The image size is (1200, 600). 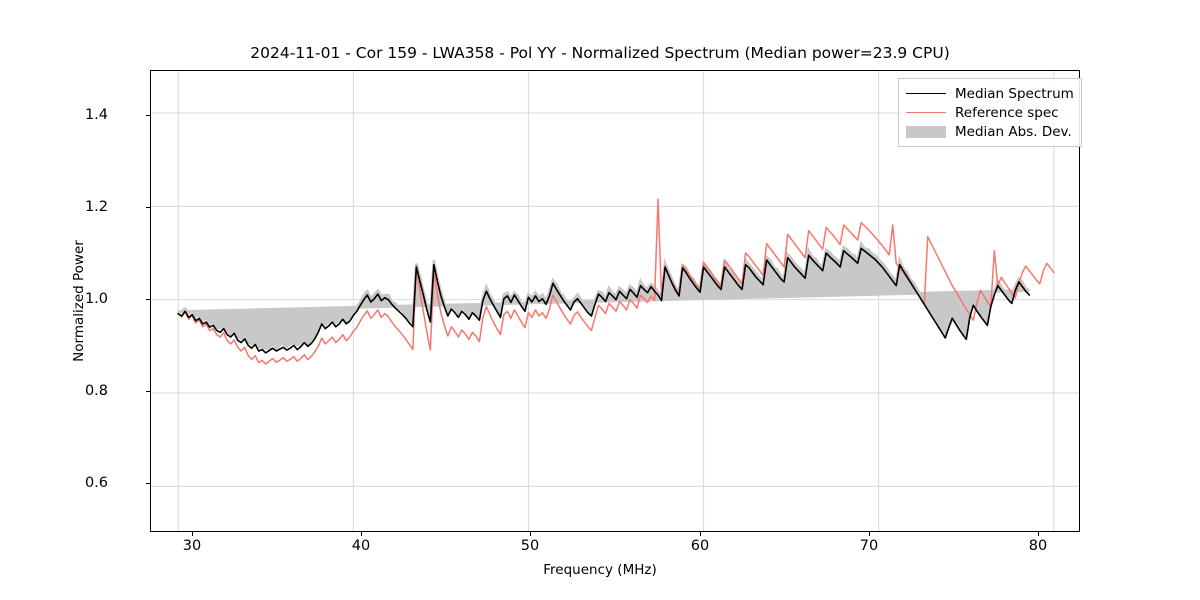 What do you see at coordinates (926, 132) in the screenshot?
I see `legend-swatch-median-abs-dev` at bounding box center [926, 132].